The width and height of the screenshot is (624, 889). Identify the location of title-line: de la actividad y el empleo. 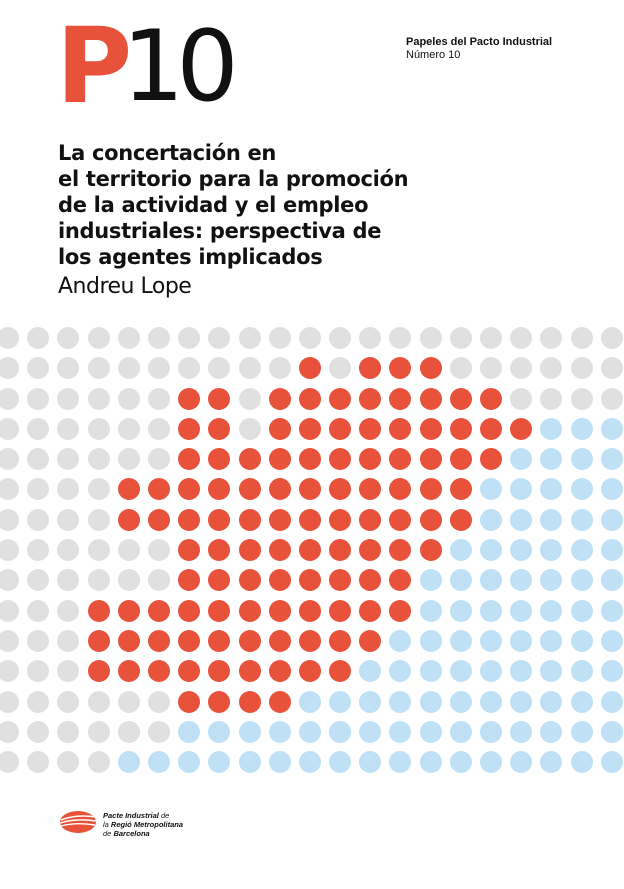
(213, 205).